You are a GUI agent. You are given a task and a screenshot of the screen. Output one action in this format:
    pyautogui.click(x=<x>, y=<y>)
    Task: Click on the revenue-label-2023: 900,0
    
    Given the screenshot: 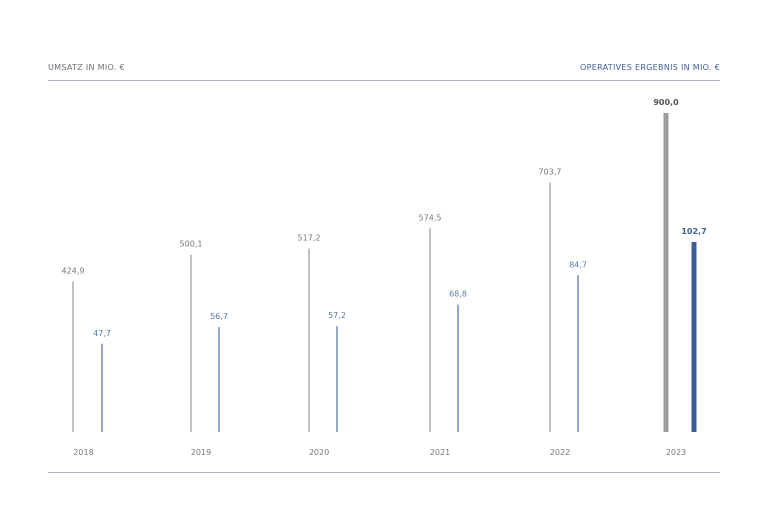 What is the action you would take?
    pyautogui.click(x=666, y=102)
    